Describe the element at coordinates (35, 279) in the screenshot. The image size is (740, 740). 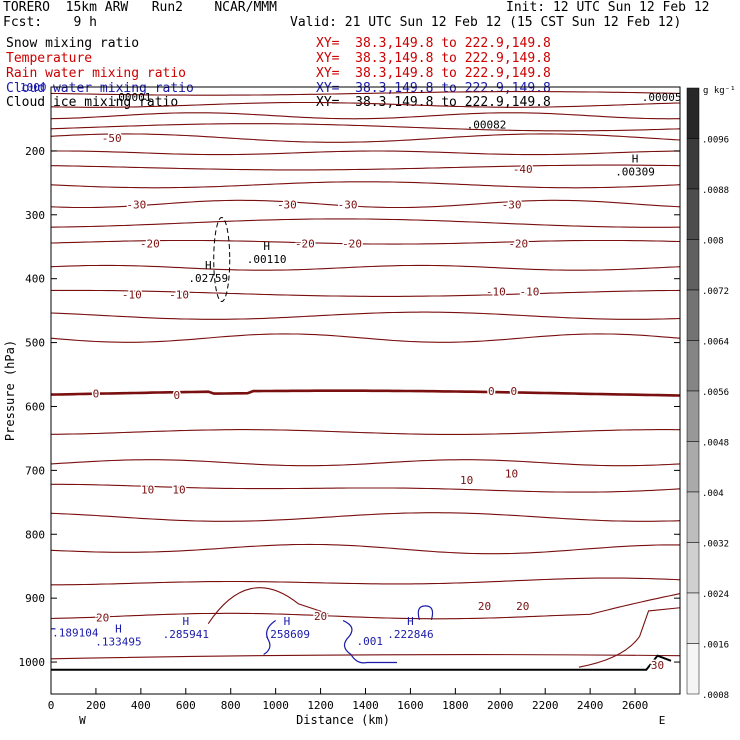
I see `y-tick-label-400: 400` at that location.